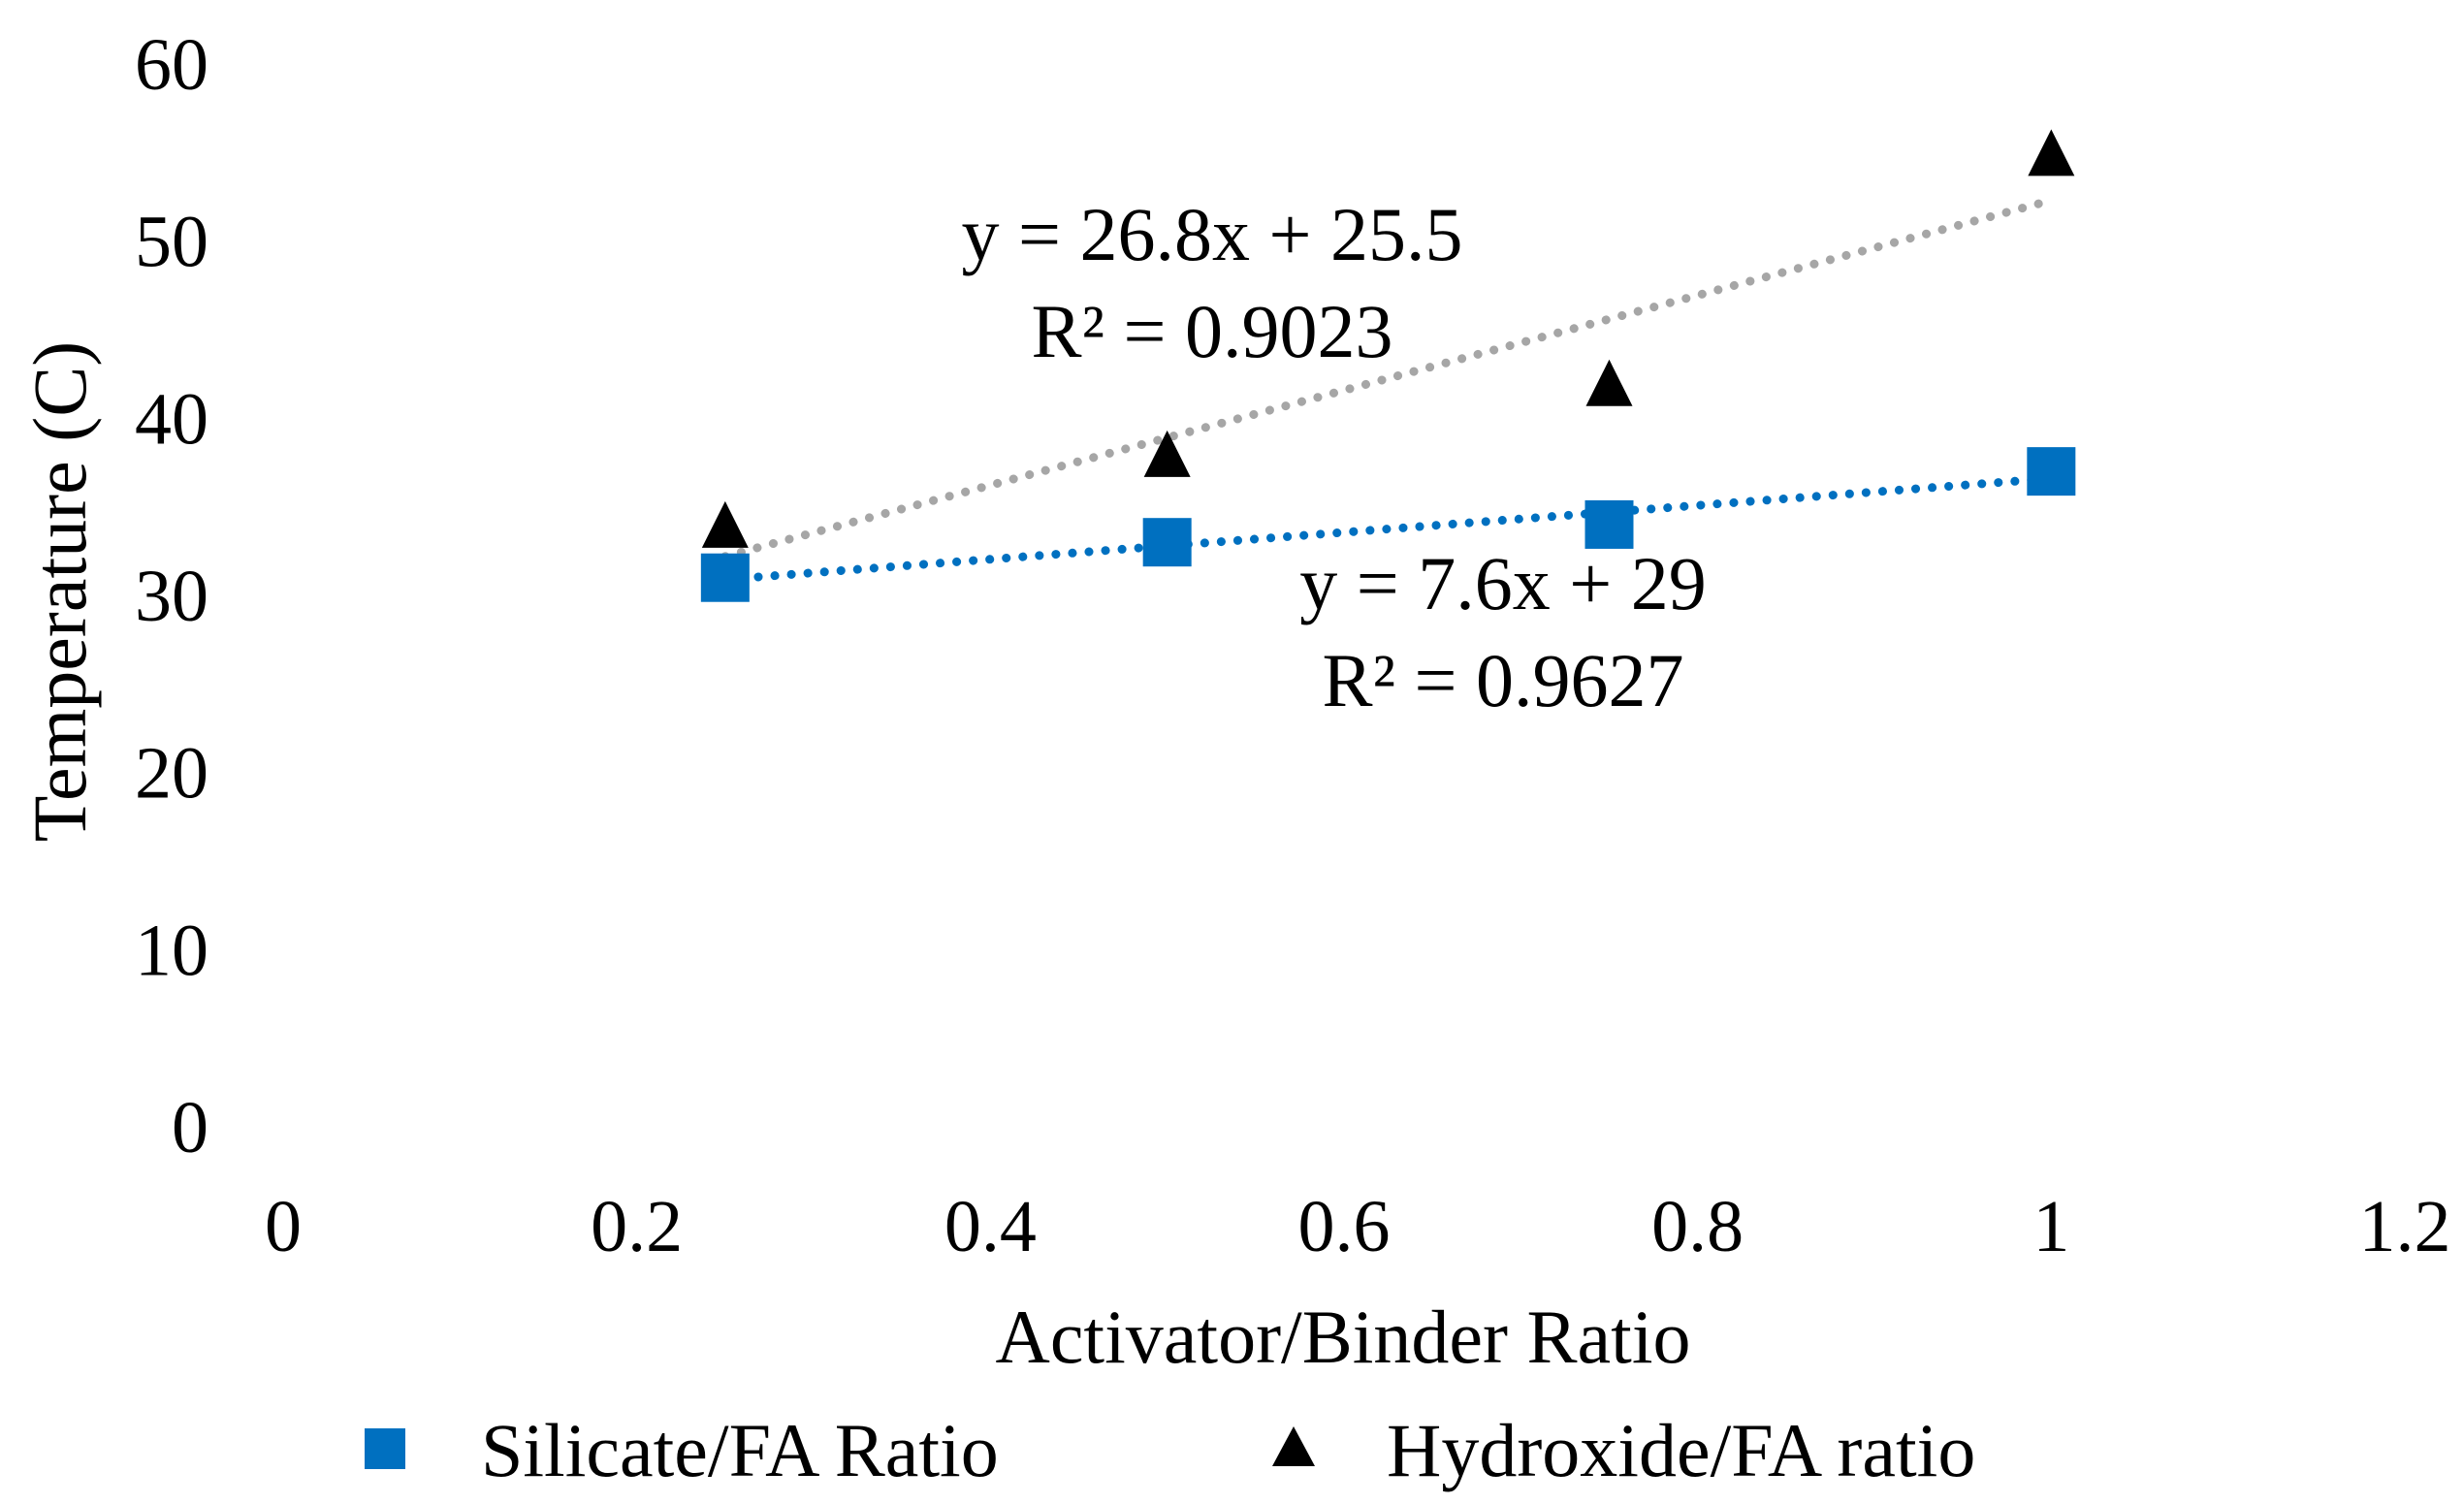 This screenshot has height=1504, width=2464. What do you see at coordinates (283, 1226) in the screenshot?
I see `x-tick-label: 0` at bounding box center [283, 1226].